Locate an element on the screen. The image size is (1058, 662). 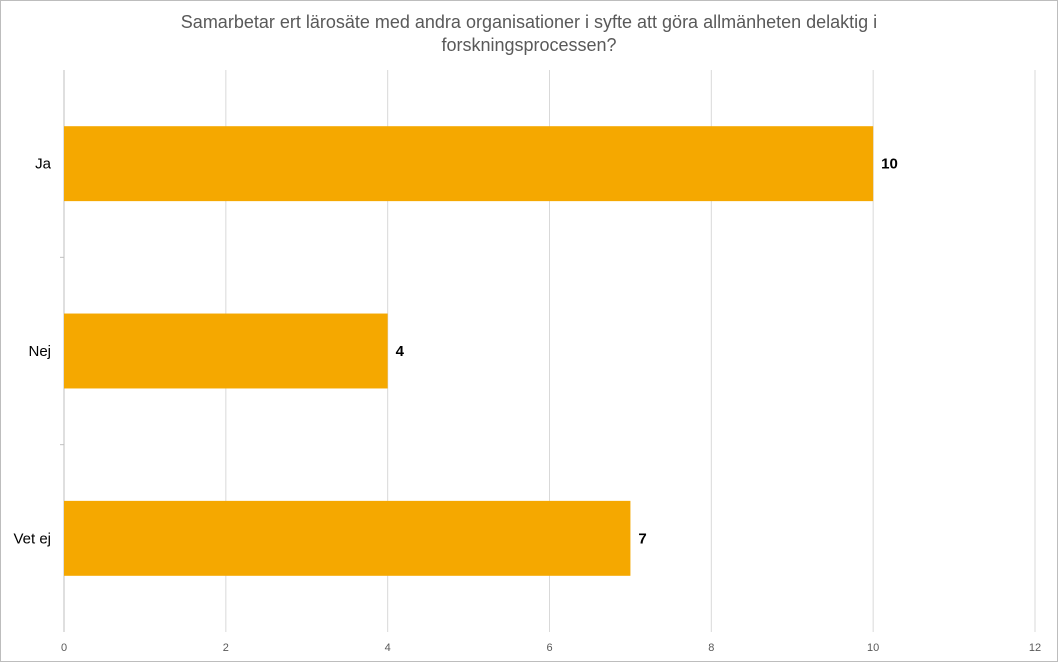
data-label: 4 is located at coordinates (400, 351).